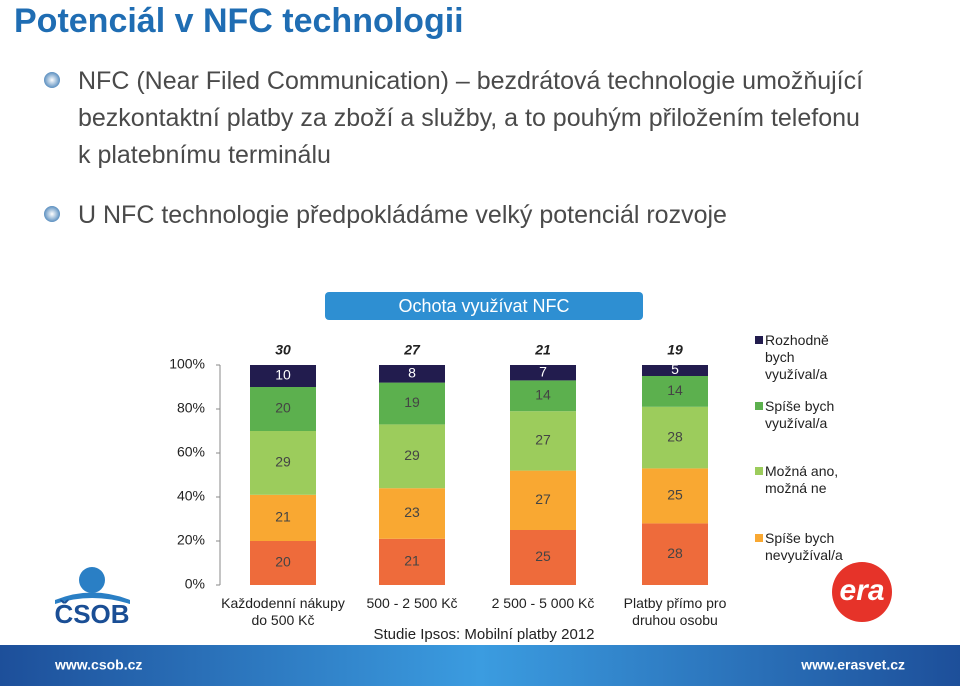 Image resolution: width=960 pixels, height=686 pixels. I want to click on logo-right: era, so click(861, 590).